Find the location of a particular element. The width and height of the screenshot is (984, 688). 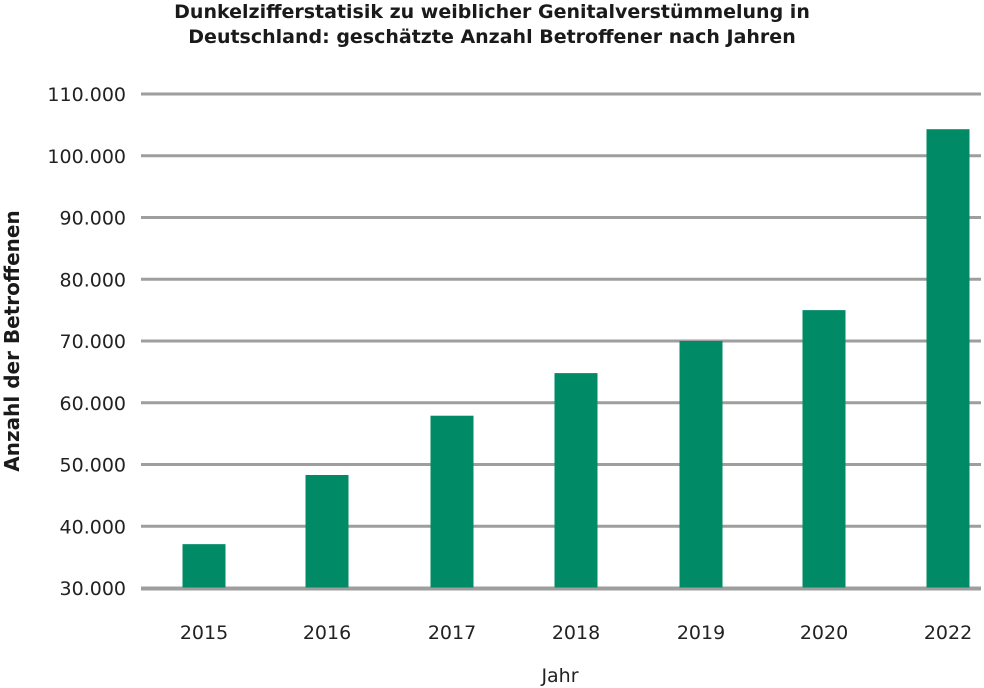

x-tick-labels: 2015 2016 2017 2018 2019 2020 2022 is located at coordinates (576, 633).